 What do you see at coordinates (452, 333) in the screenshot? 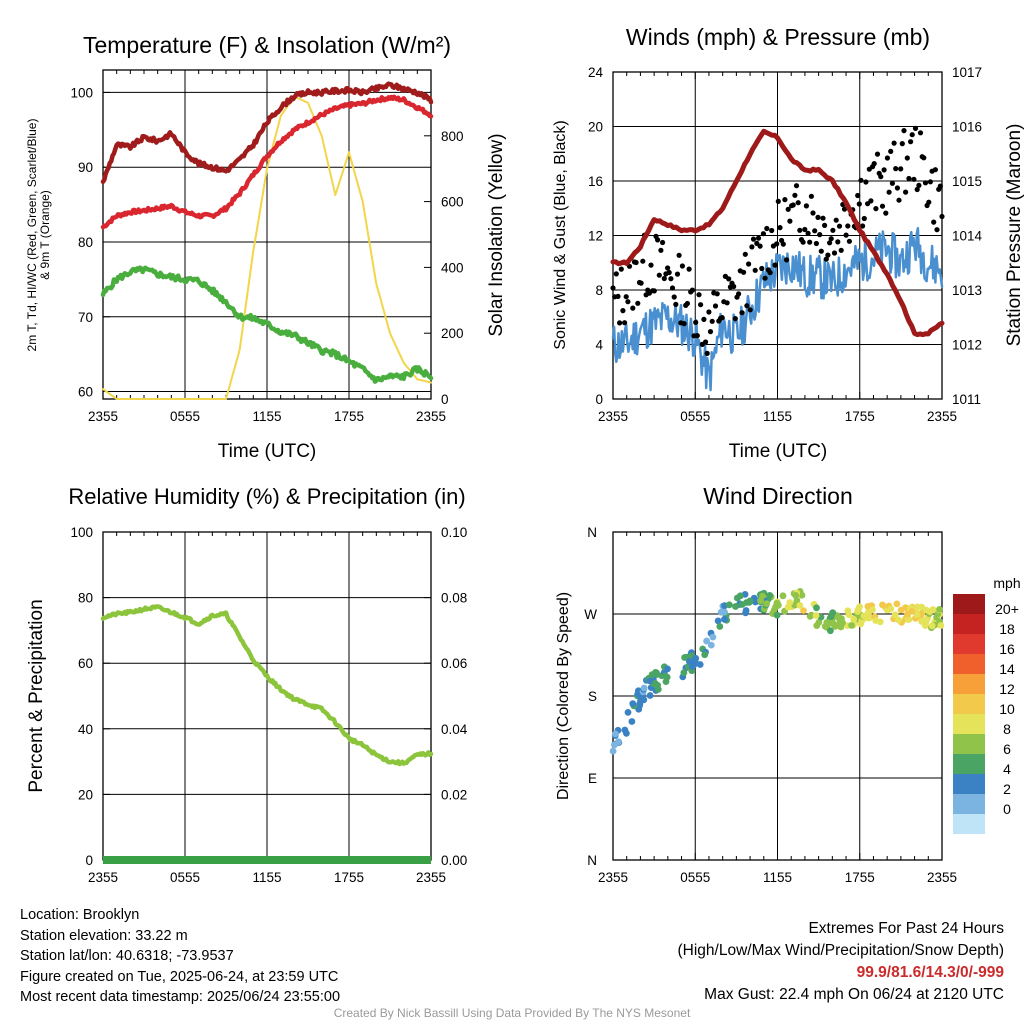
I see `y2-tick-label: 200` at bounding box center [452, 333].